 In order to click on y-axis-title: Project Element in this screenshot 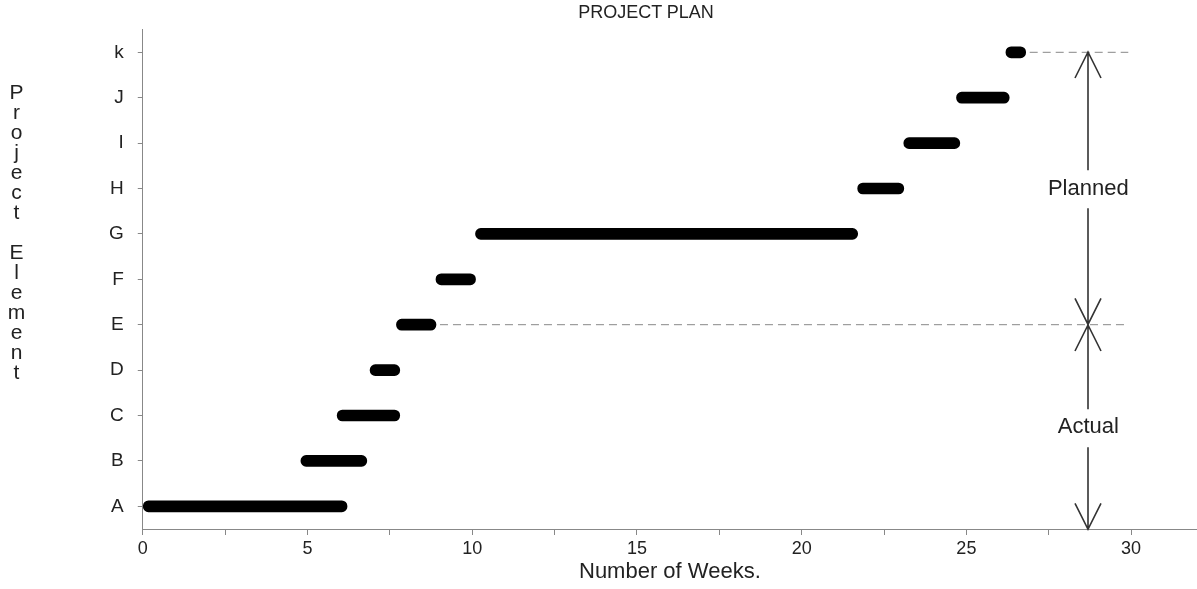, I will do `click(16, 230)`.